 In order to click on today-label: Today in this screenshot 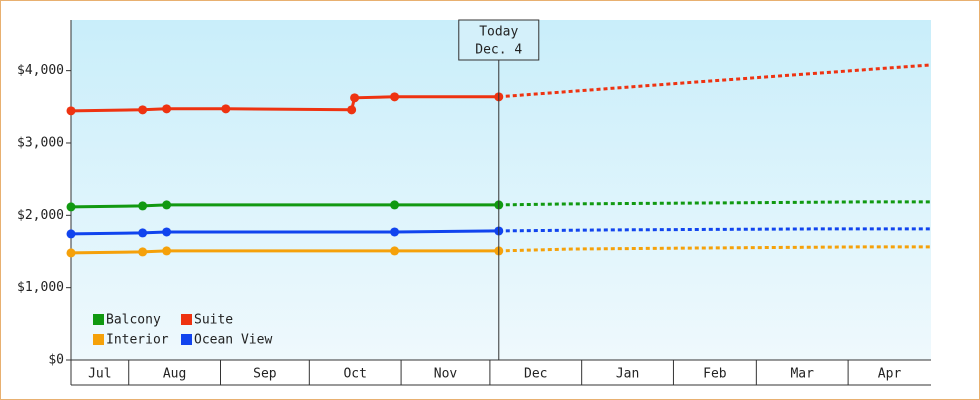, I will do `click(498, 32)`.